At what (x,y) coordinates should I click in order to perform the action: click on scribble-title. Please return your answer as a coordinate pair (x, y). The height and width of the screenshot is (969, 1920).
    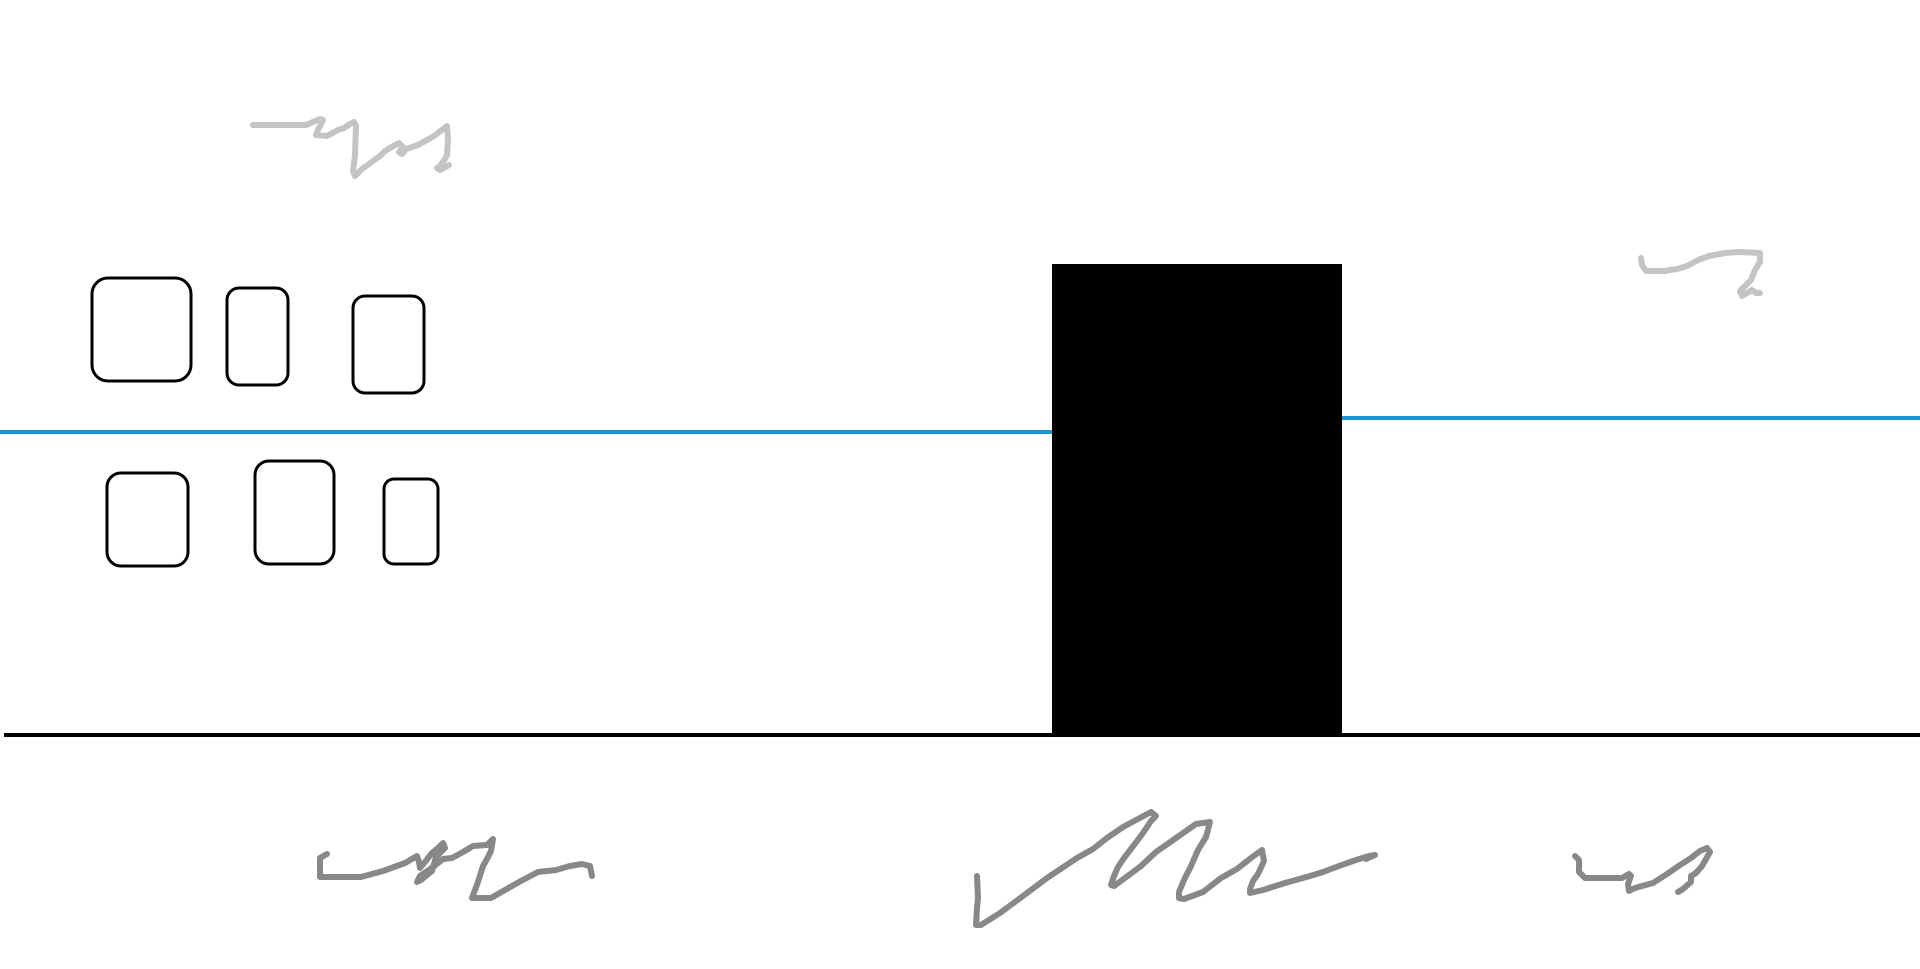
    Looking at the image, I should click on (351, 147).